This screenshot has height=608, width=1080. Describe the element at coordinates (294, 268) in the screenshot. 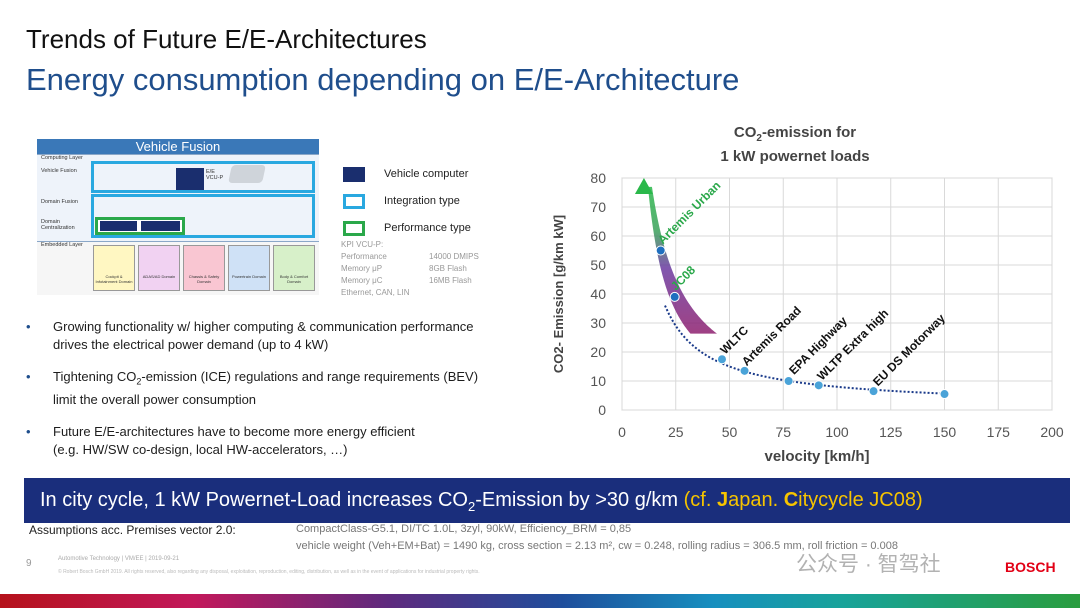

I see `domain-box-body: Body & Comfort Domain` at that location.